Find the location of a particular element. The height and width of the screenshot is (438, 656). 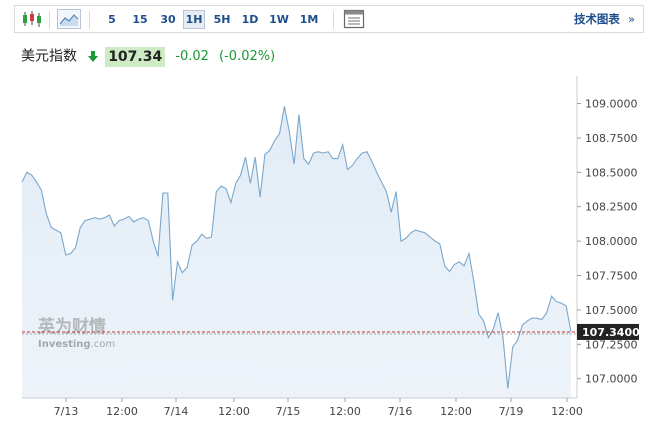

current-price-label-bg is located at coordinates (608, 331).